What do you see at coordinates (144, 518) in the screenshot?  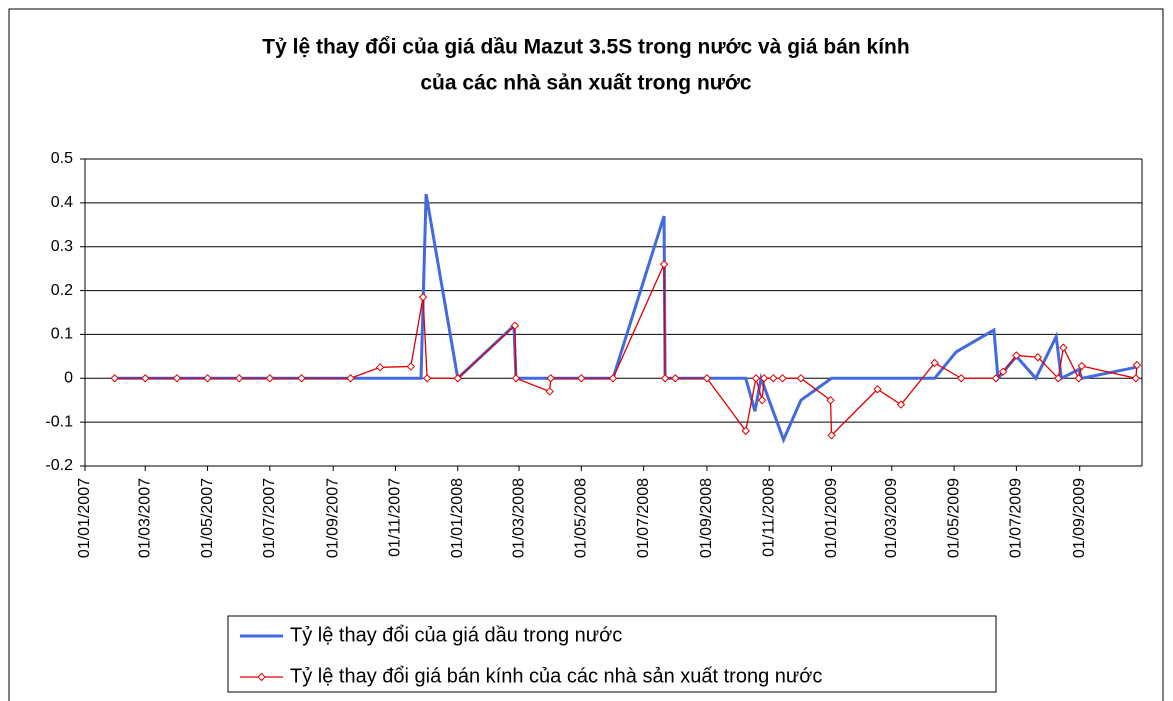 I see `x-tick-label: 01/03/2007` at bounding box center [144, 518].